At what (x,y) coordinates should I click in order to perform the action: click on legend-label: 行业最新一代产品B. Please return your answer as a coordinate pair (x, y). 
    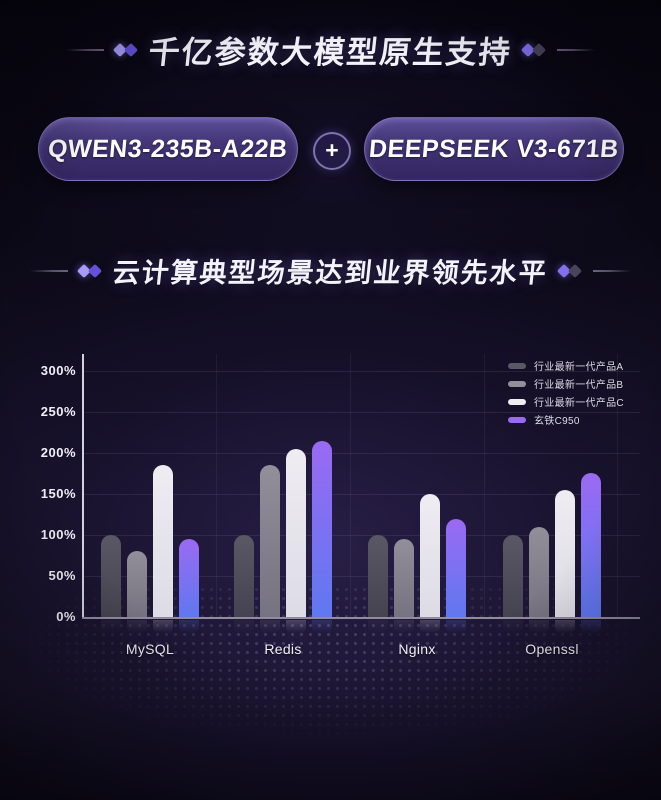
    Looking at the image, I should click on (579, 385).